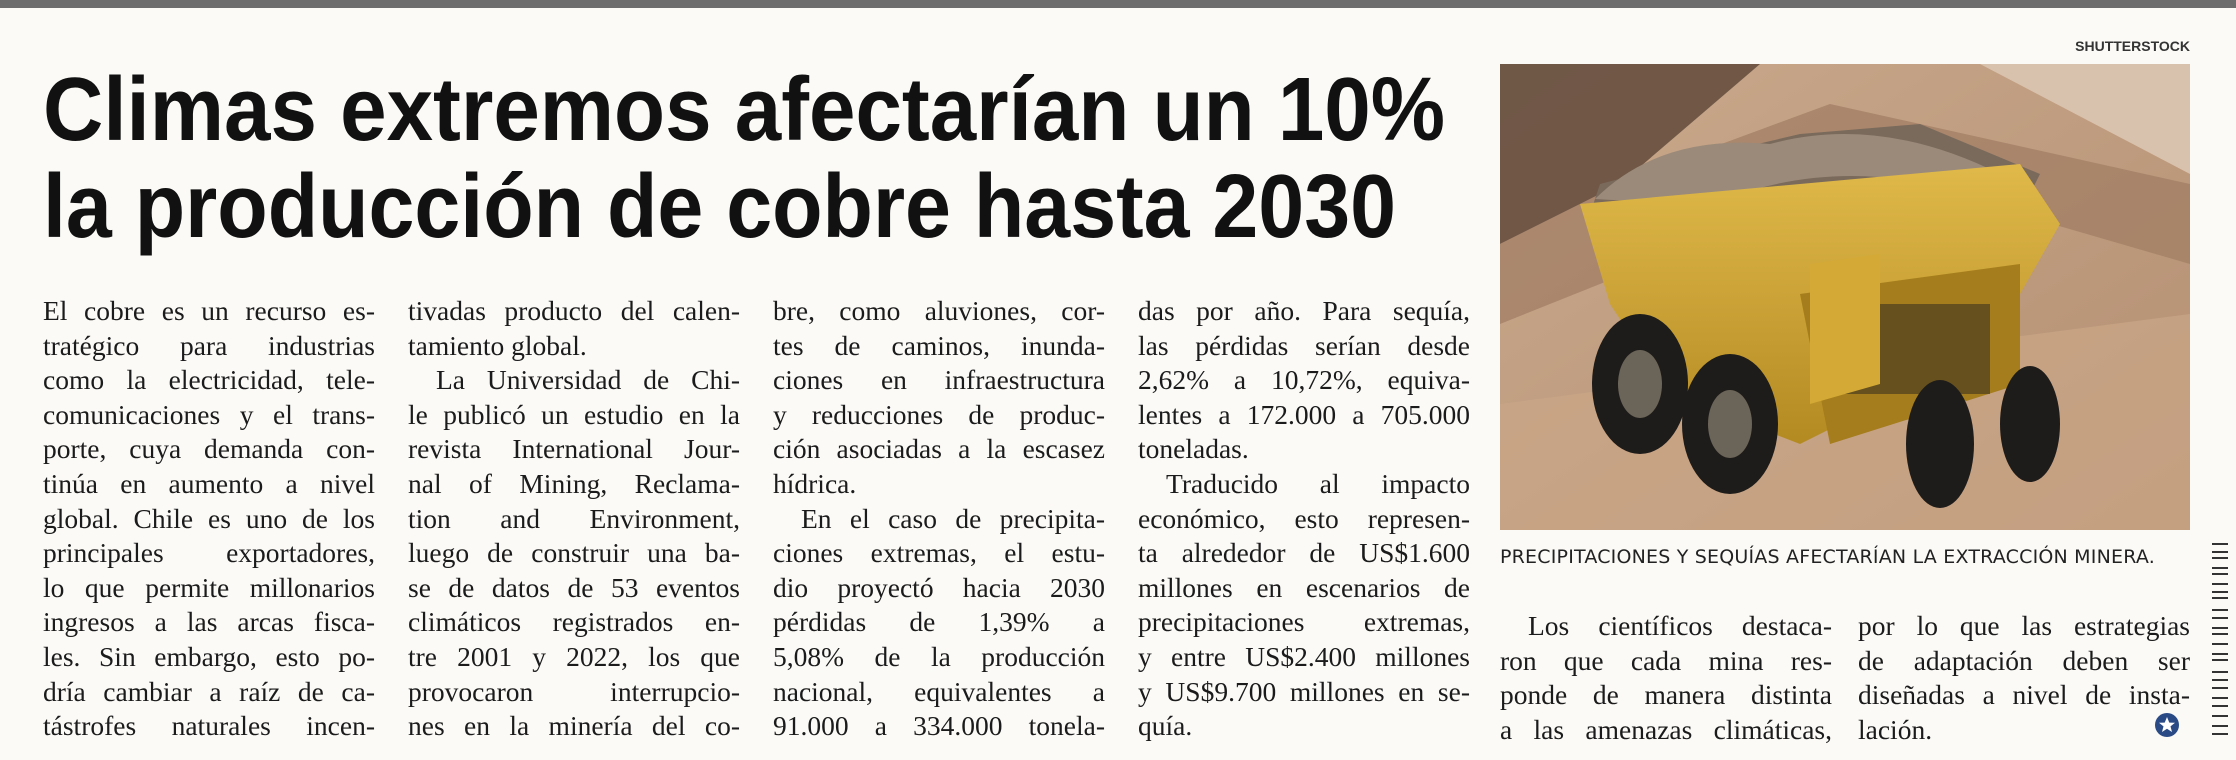 The height and width of the screenshot is (760, 2236). What do you see at coordinates (588, 380) in the screenshot?
I see `text-line: La Universidad de Chi-` at bounding box center [588, 380].